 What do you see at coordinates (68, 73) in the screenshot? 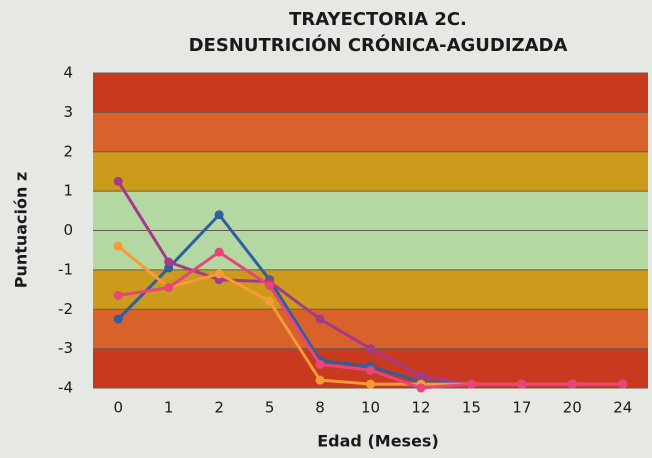
I see `y-tick-label: 4` at bounding box center [68, 73].